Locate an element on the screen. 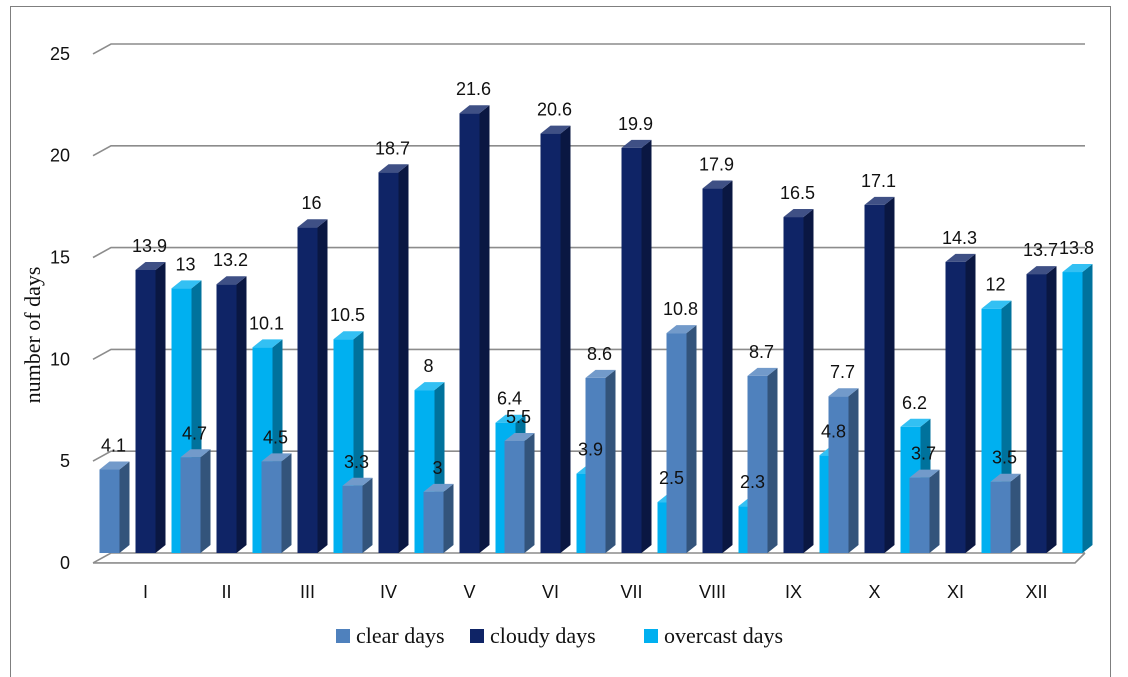  data-label: 13 is located at coordinates (185, 264).